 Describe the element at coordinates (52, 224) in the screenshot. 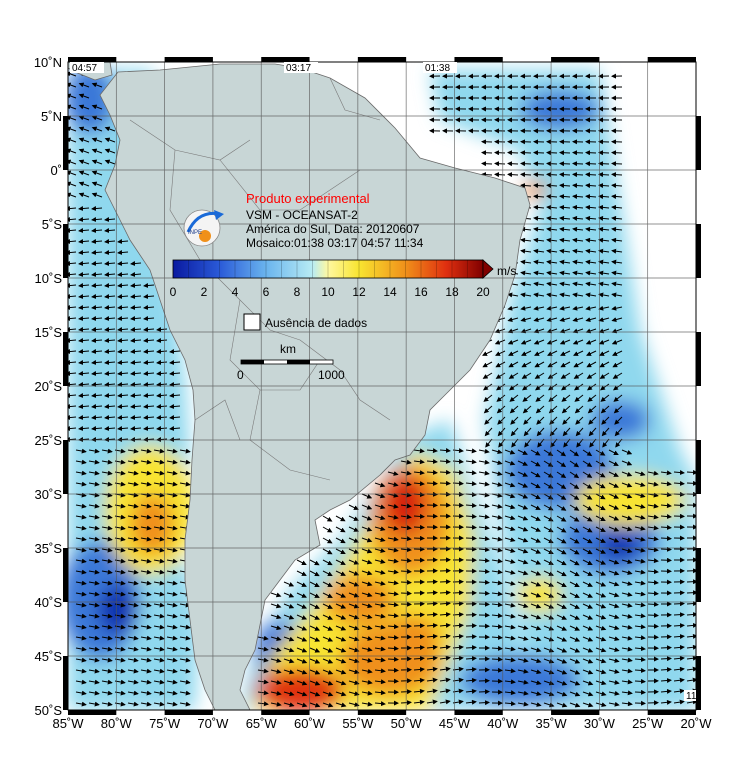

I see `lat-label: 5˚S` at that location.